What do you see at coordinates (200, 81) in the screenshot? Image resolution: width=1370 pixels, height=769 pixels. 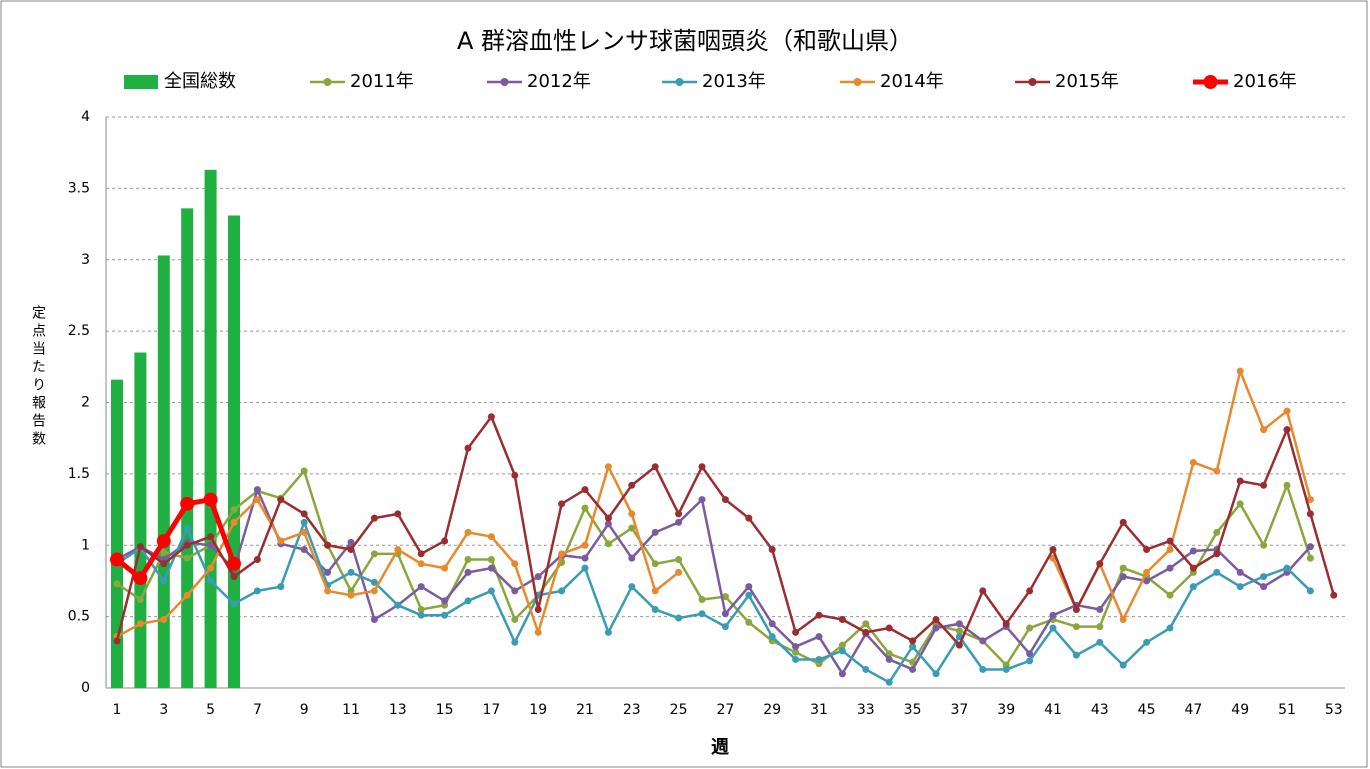 I see `legend-label: 全国総数` at bounding box center [200, 81].